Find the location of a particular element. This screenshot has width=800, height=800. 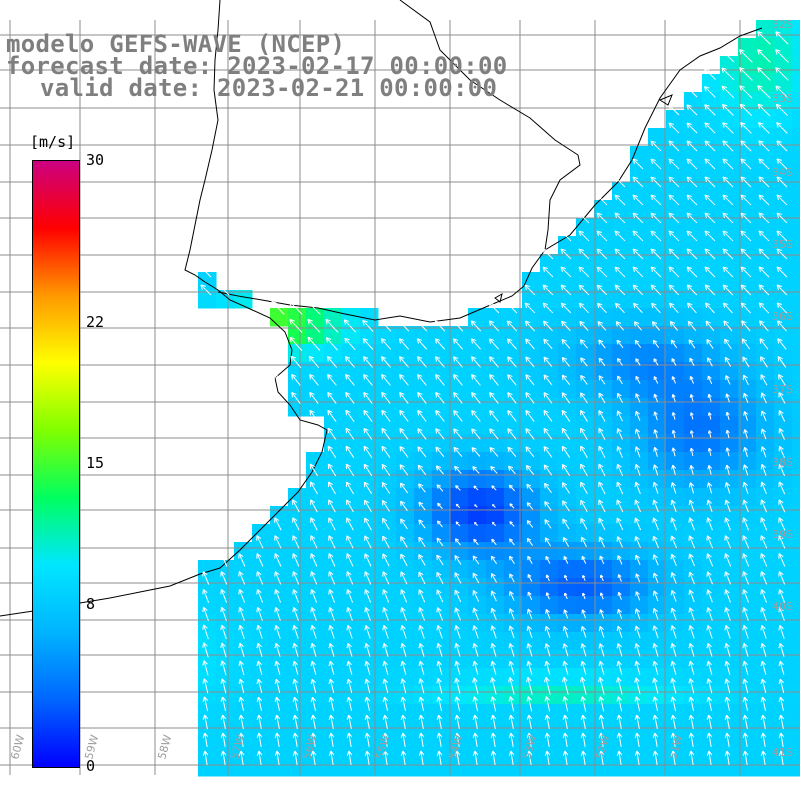

lat-label: 36S is located at coordinates (782, 316).